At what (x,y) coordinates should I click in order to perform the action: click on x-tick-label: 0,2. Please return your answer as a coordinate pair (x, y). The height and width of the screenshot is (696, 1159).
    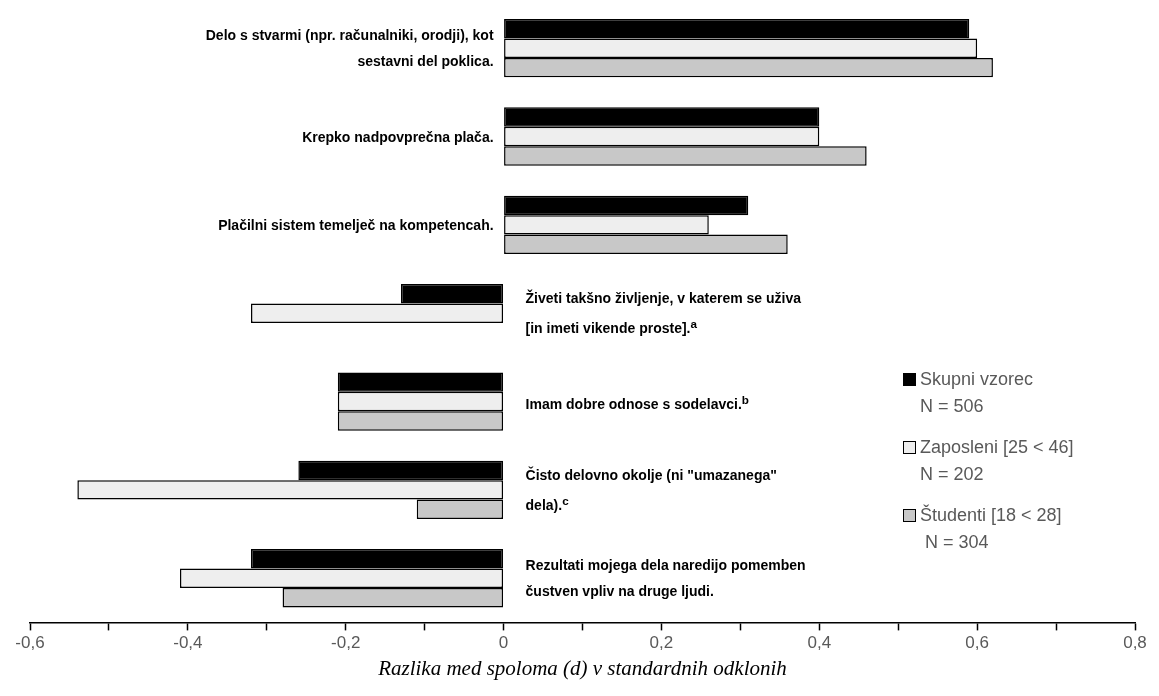
    Looking at the image, I should click on (661, 643).